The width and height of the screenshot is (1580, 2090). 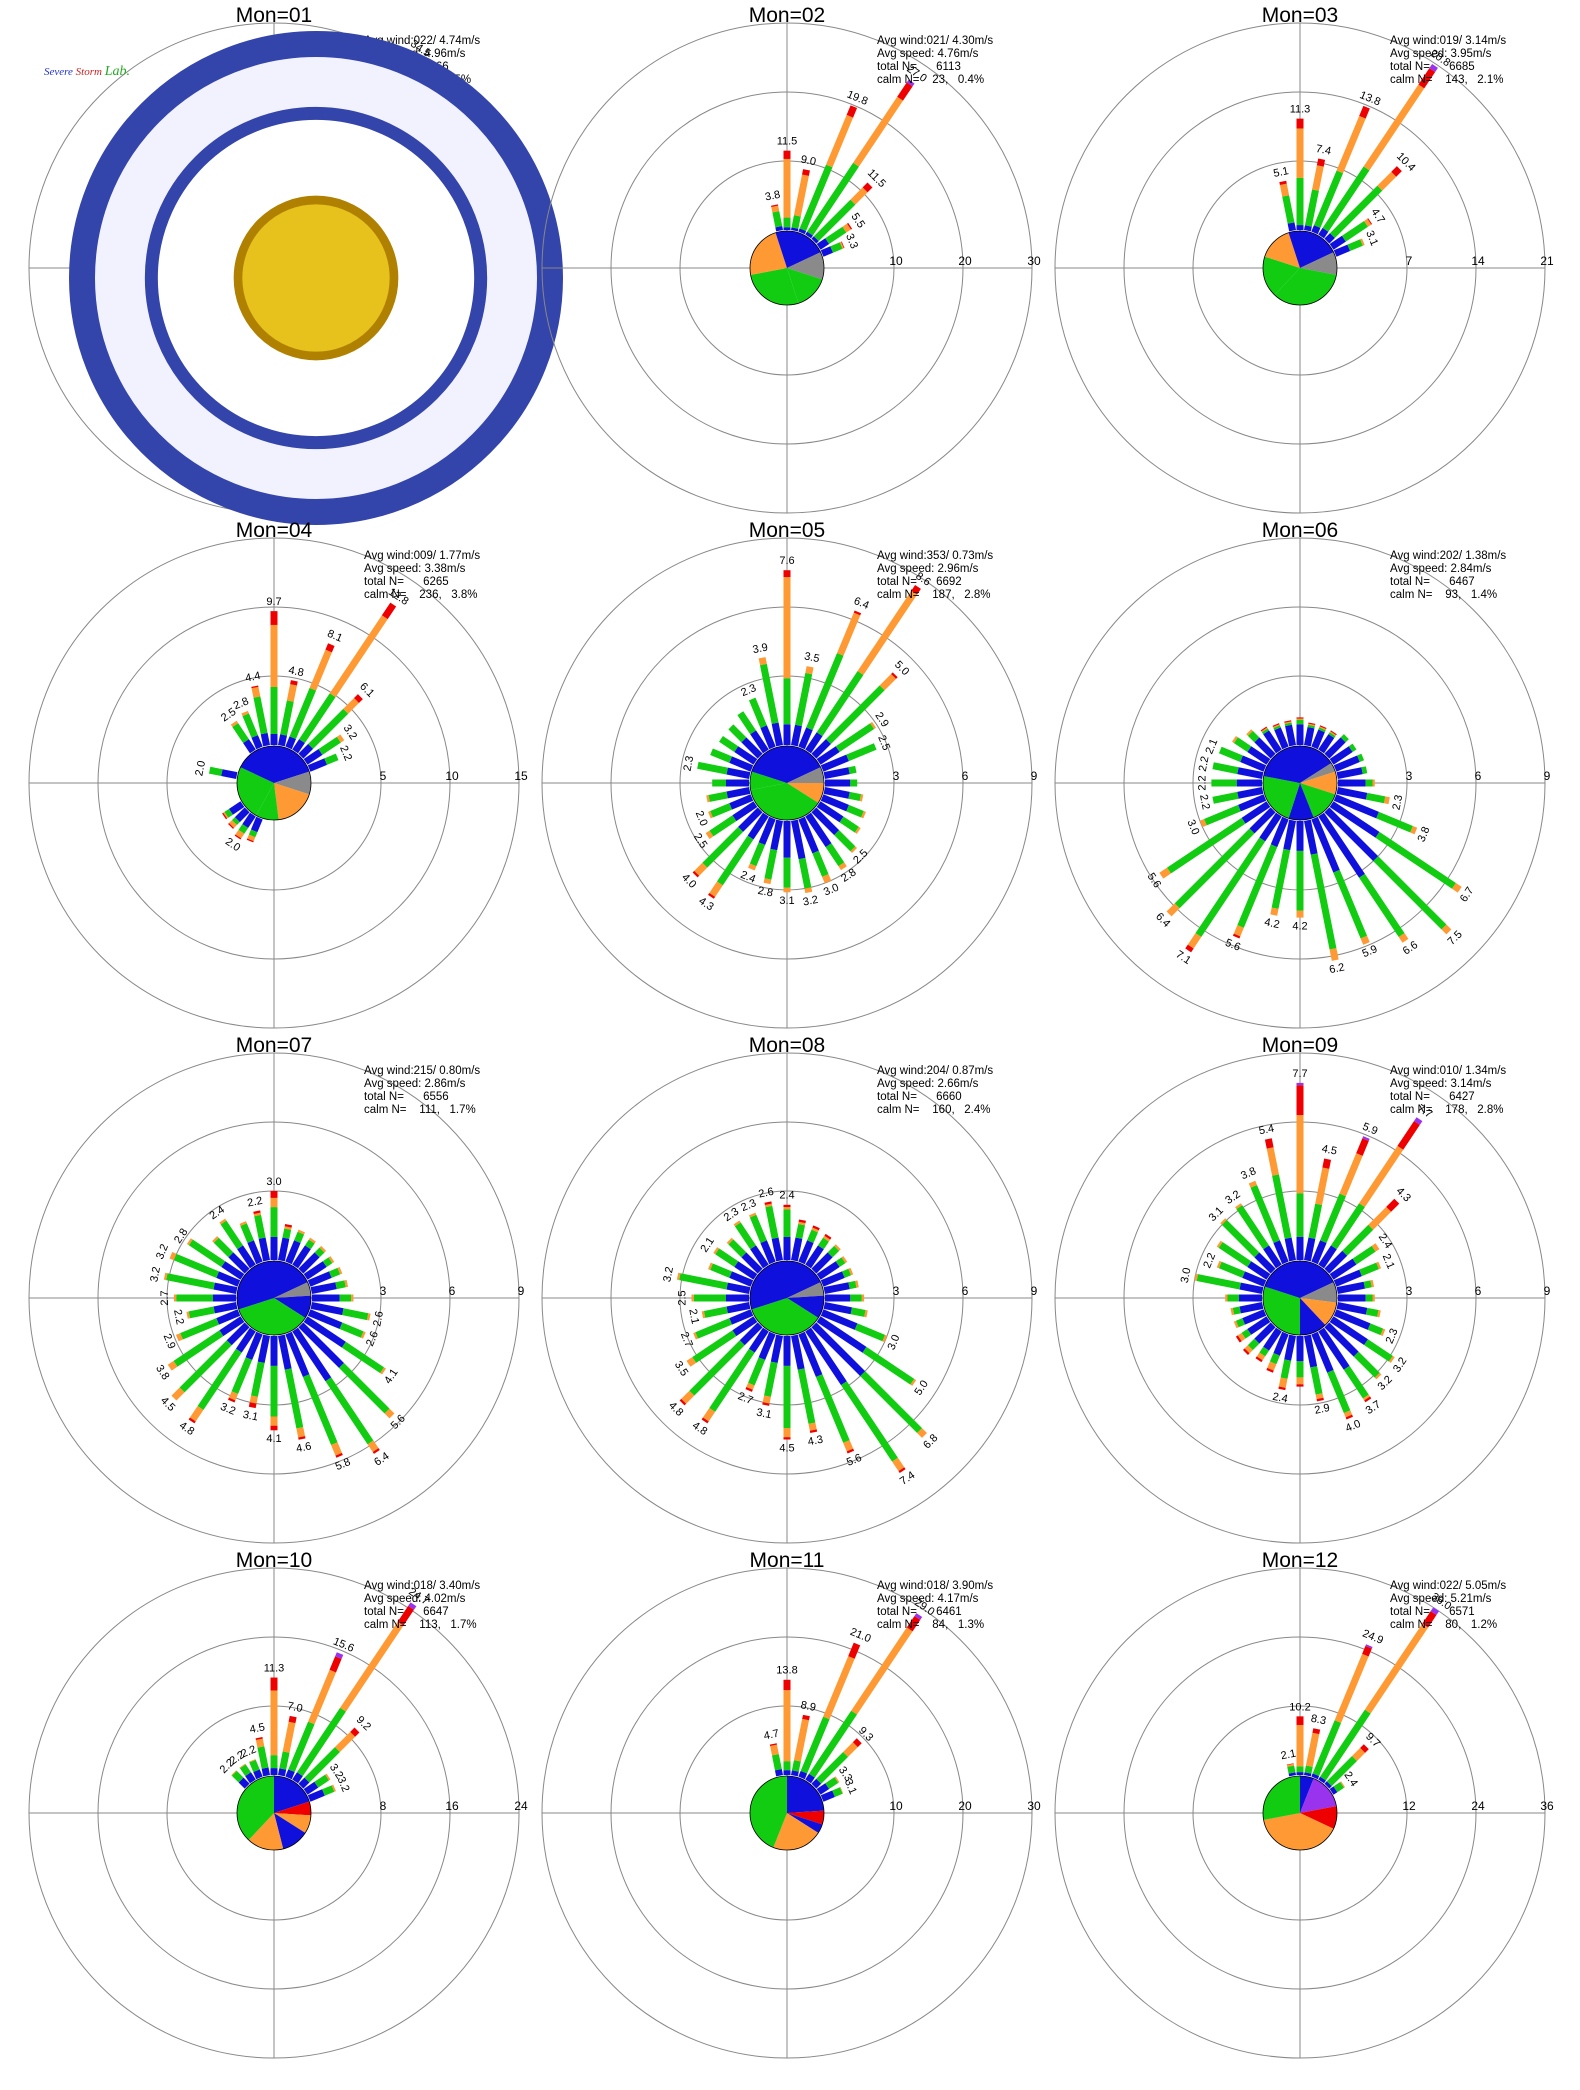 I want to click on ring-tick-label: 3, so click(x=1409, y=776).